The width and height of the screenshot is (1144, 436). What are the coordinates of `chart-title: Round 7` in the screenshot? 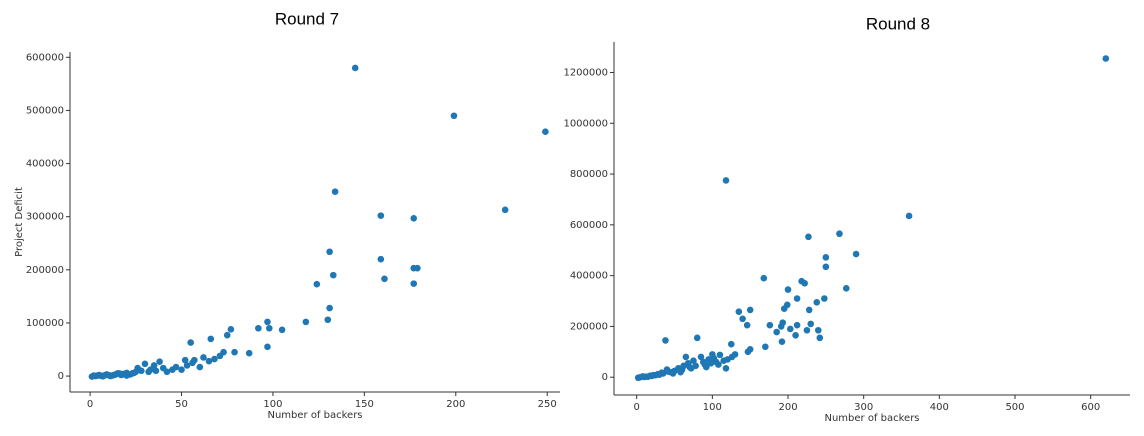 It's located at (307, 18).